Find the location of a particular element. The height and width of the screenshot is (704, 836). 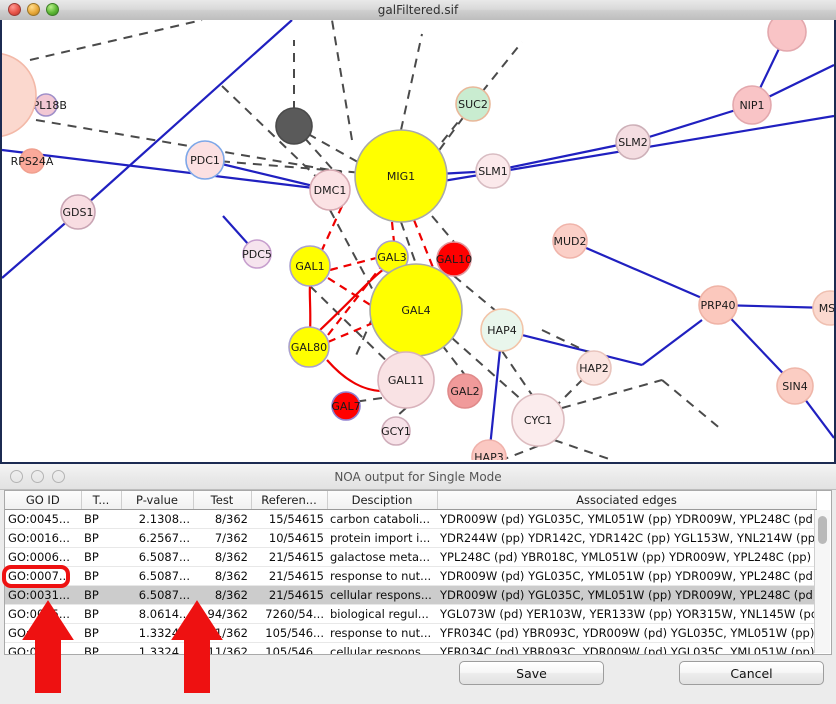

graph-node-pdc5: PDC5 is located at coordinates (257, 254).